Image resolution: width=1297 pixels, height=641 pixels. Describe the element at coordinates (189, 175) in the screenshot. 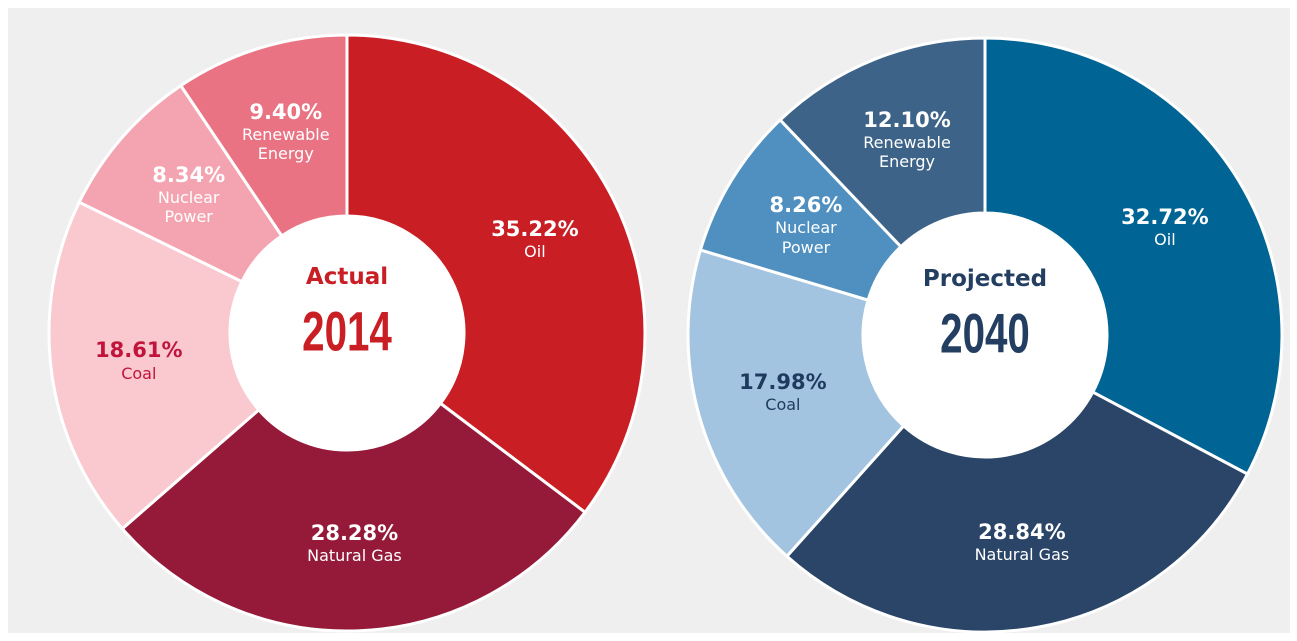

I see `value-label: 8.34%` at that location.